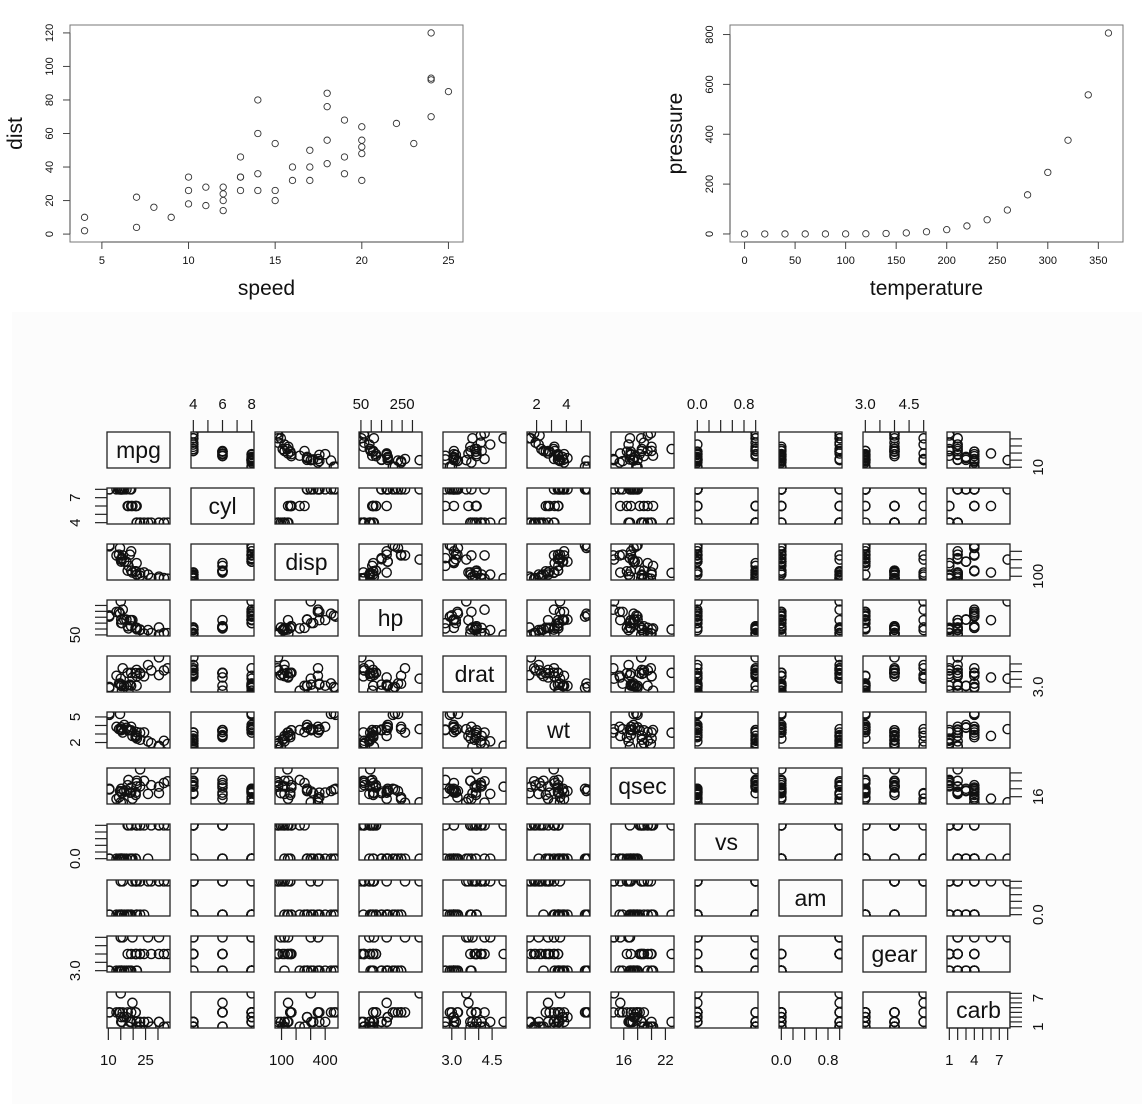 The width and height of the screenshot is (1142, 1104). Describe the element at coordinates (138, 730) in the screenshot. I see `panel-wt-vs-mpg` at that location.